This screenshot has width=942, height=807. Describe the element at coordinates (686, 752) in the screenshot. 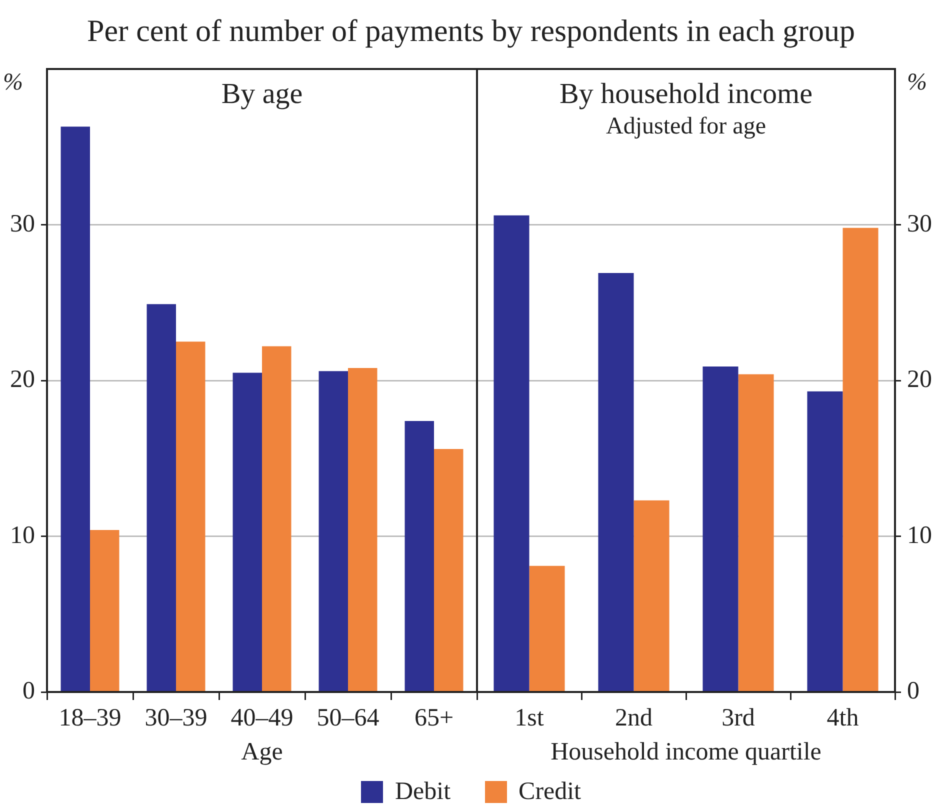

I see `x-axis-title: Household income quartile` at that location.